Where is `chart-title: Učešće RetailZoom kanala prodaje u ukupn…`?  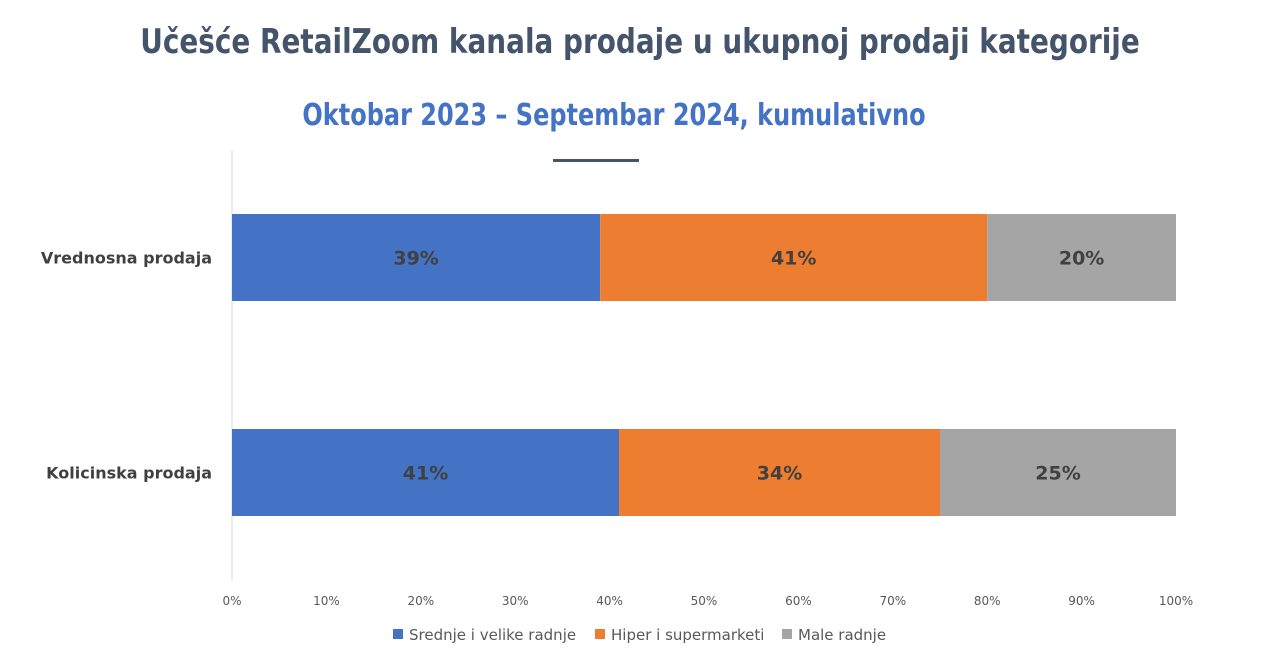 chart-title: Učešće RetailZoom kanala prodaje u ukupn… is located at coordinates (640, 42).